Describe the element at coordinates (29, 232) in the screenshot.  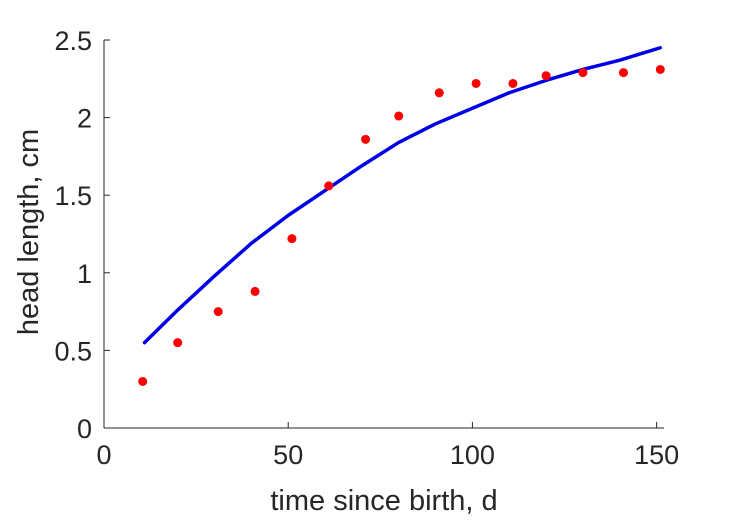
I see `y-axis-title: head length, cm` at that location.